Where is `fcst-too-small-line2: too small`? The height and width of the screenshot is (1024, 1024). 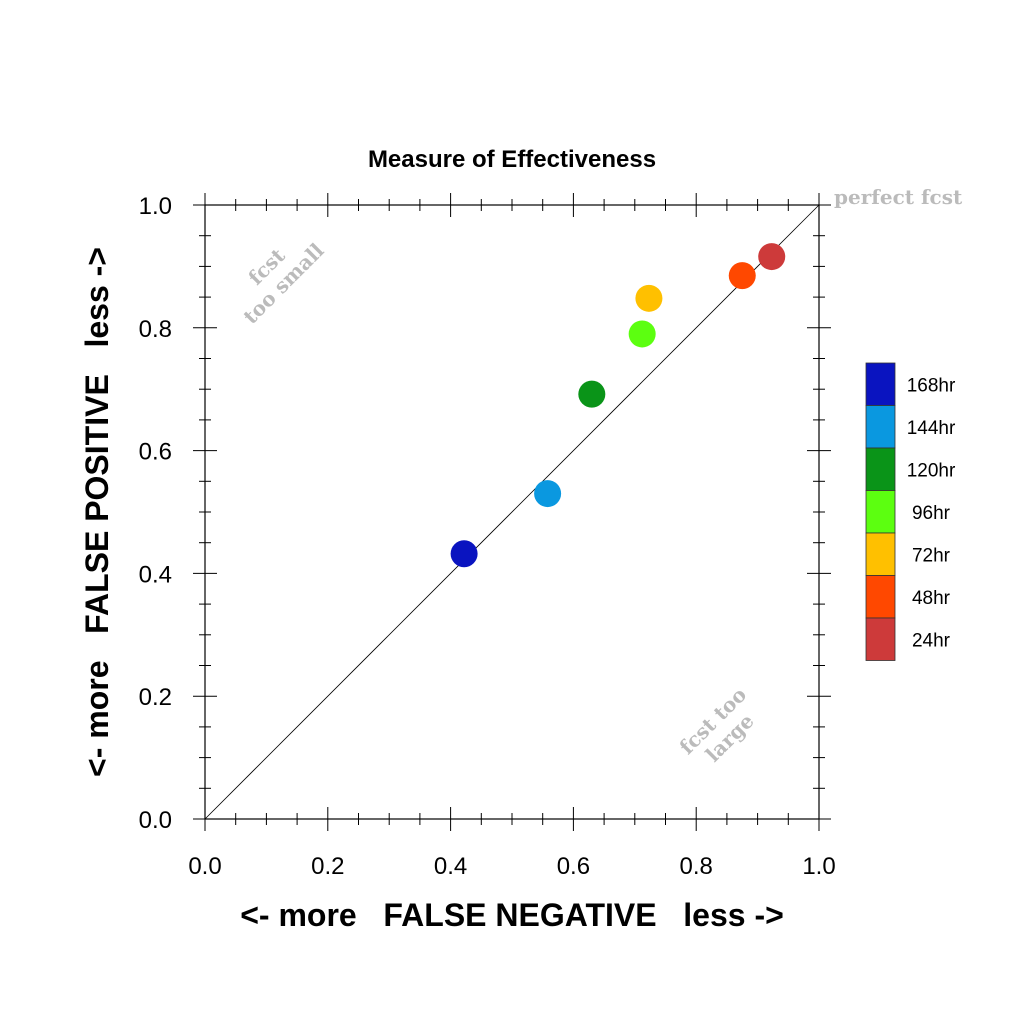
fcst-too-small-line2: too small is located at coordinates (283, 283).